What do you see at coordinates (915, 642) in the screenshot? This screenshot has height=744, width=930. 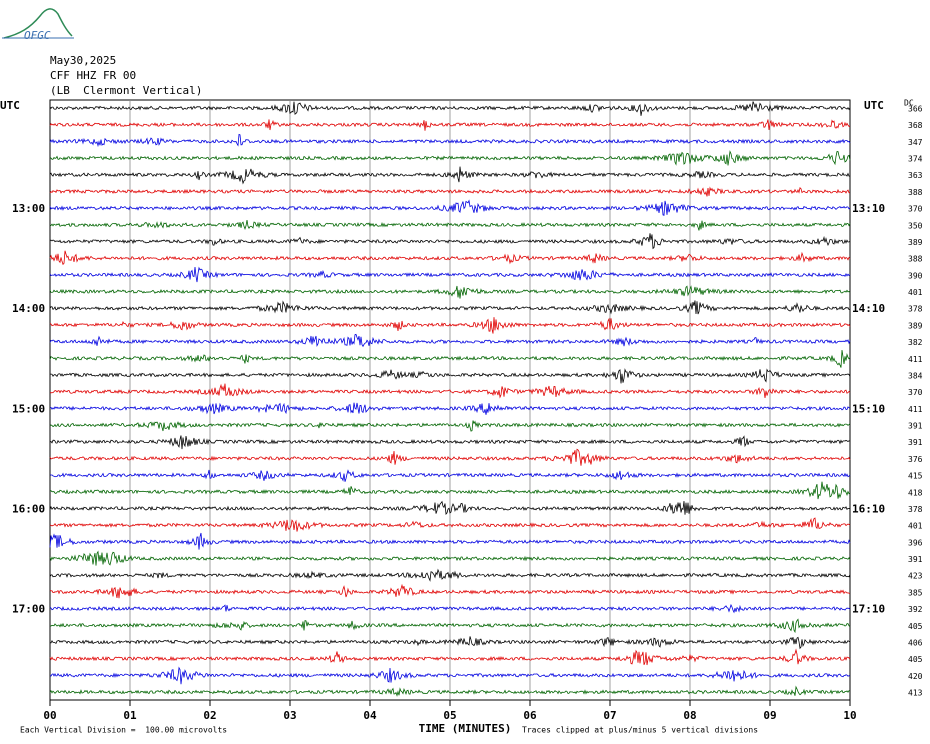 I see `dc-value: 406` at bounding box center [915, 642].